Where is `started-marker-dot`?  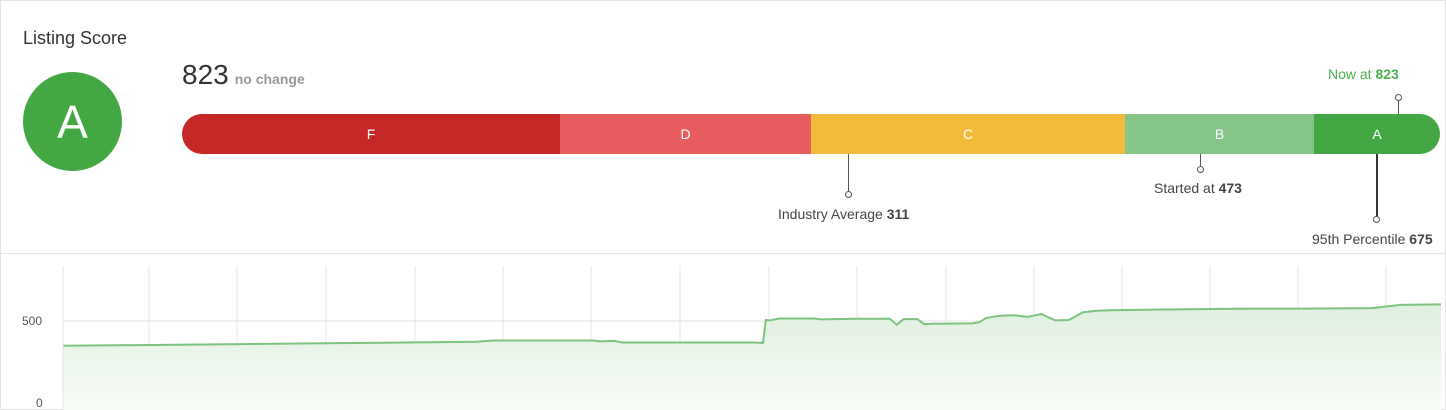
started-marker-dot is located at coordinates (1200, 169).